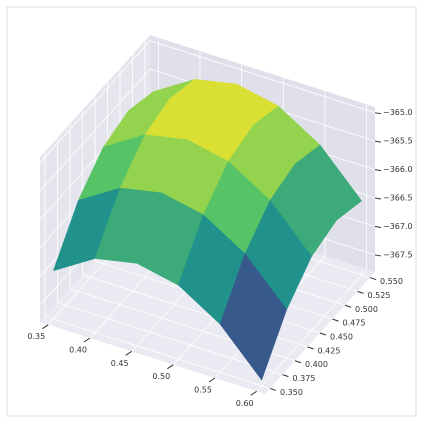 The image size is (423, 423). Describe the element at coordinates (398, 141) in the screenshot. I see `z-tick-label: −365.5` at that location.